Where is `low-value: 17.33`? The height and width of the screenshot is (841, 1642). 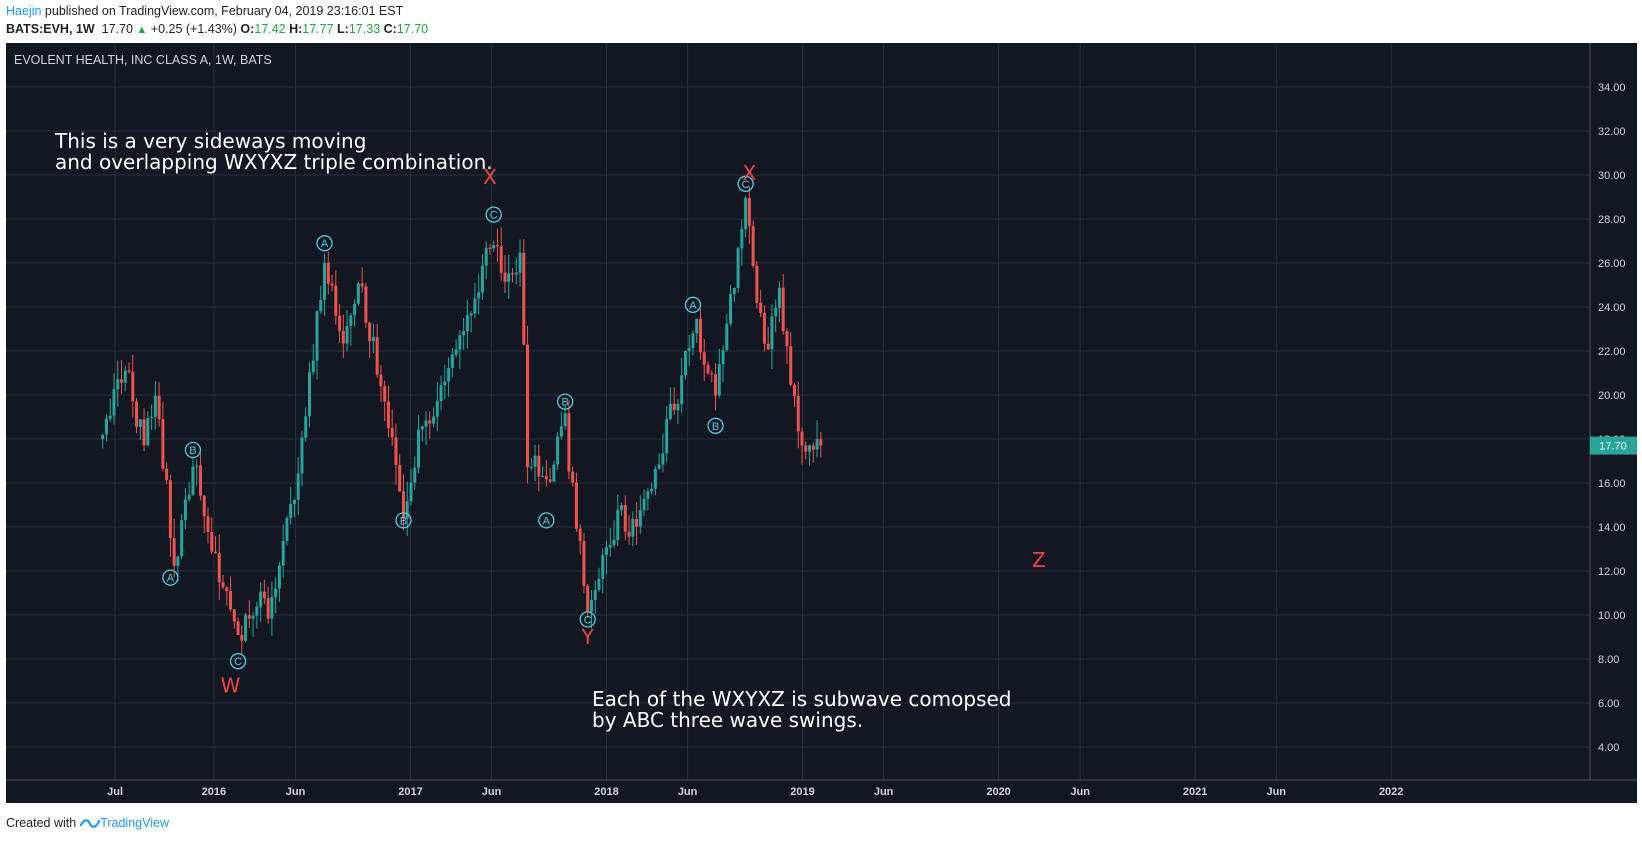
low-value: 17.33 is located at coordinates (364, 29).